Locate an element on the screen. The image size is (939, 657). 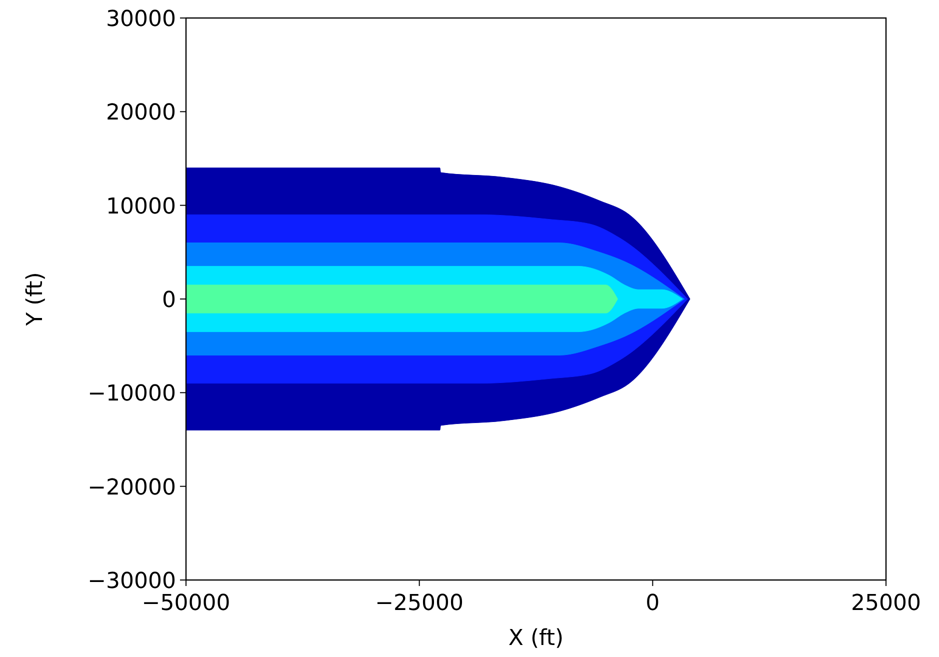
x-axis-title: X (ft) is located at coordinates (536, 638).